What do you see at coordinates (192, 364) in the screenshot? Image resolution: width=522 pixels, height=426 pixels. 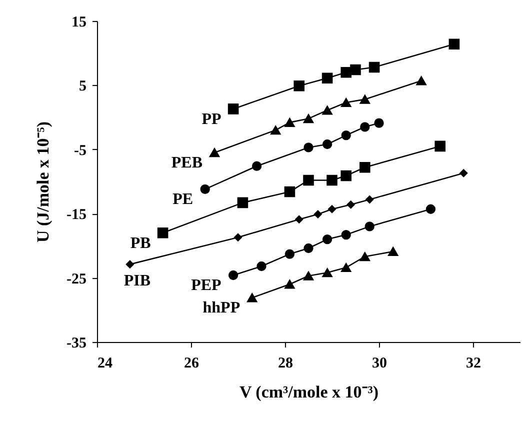 I see `x-tick-label: 26` at bounding box center [192, 364].